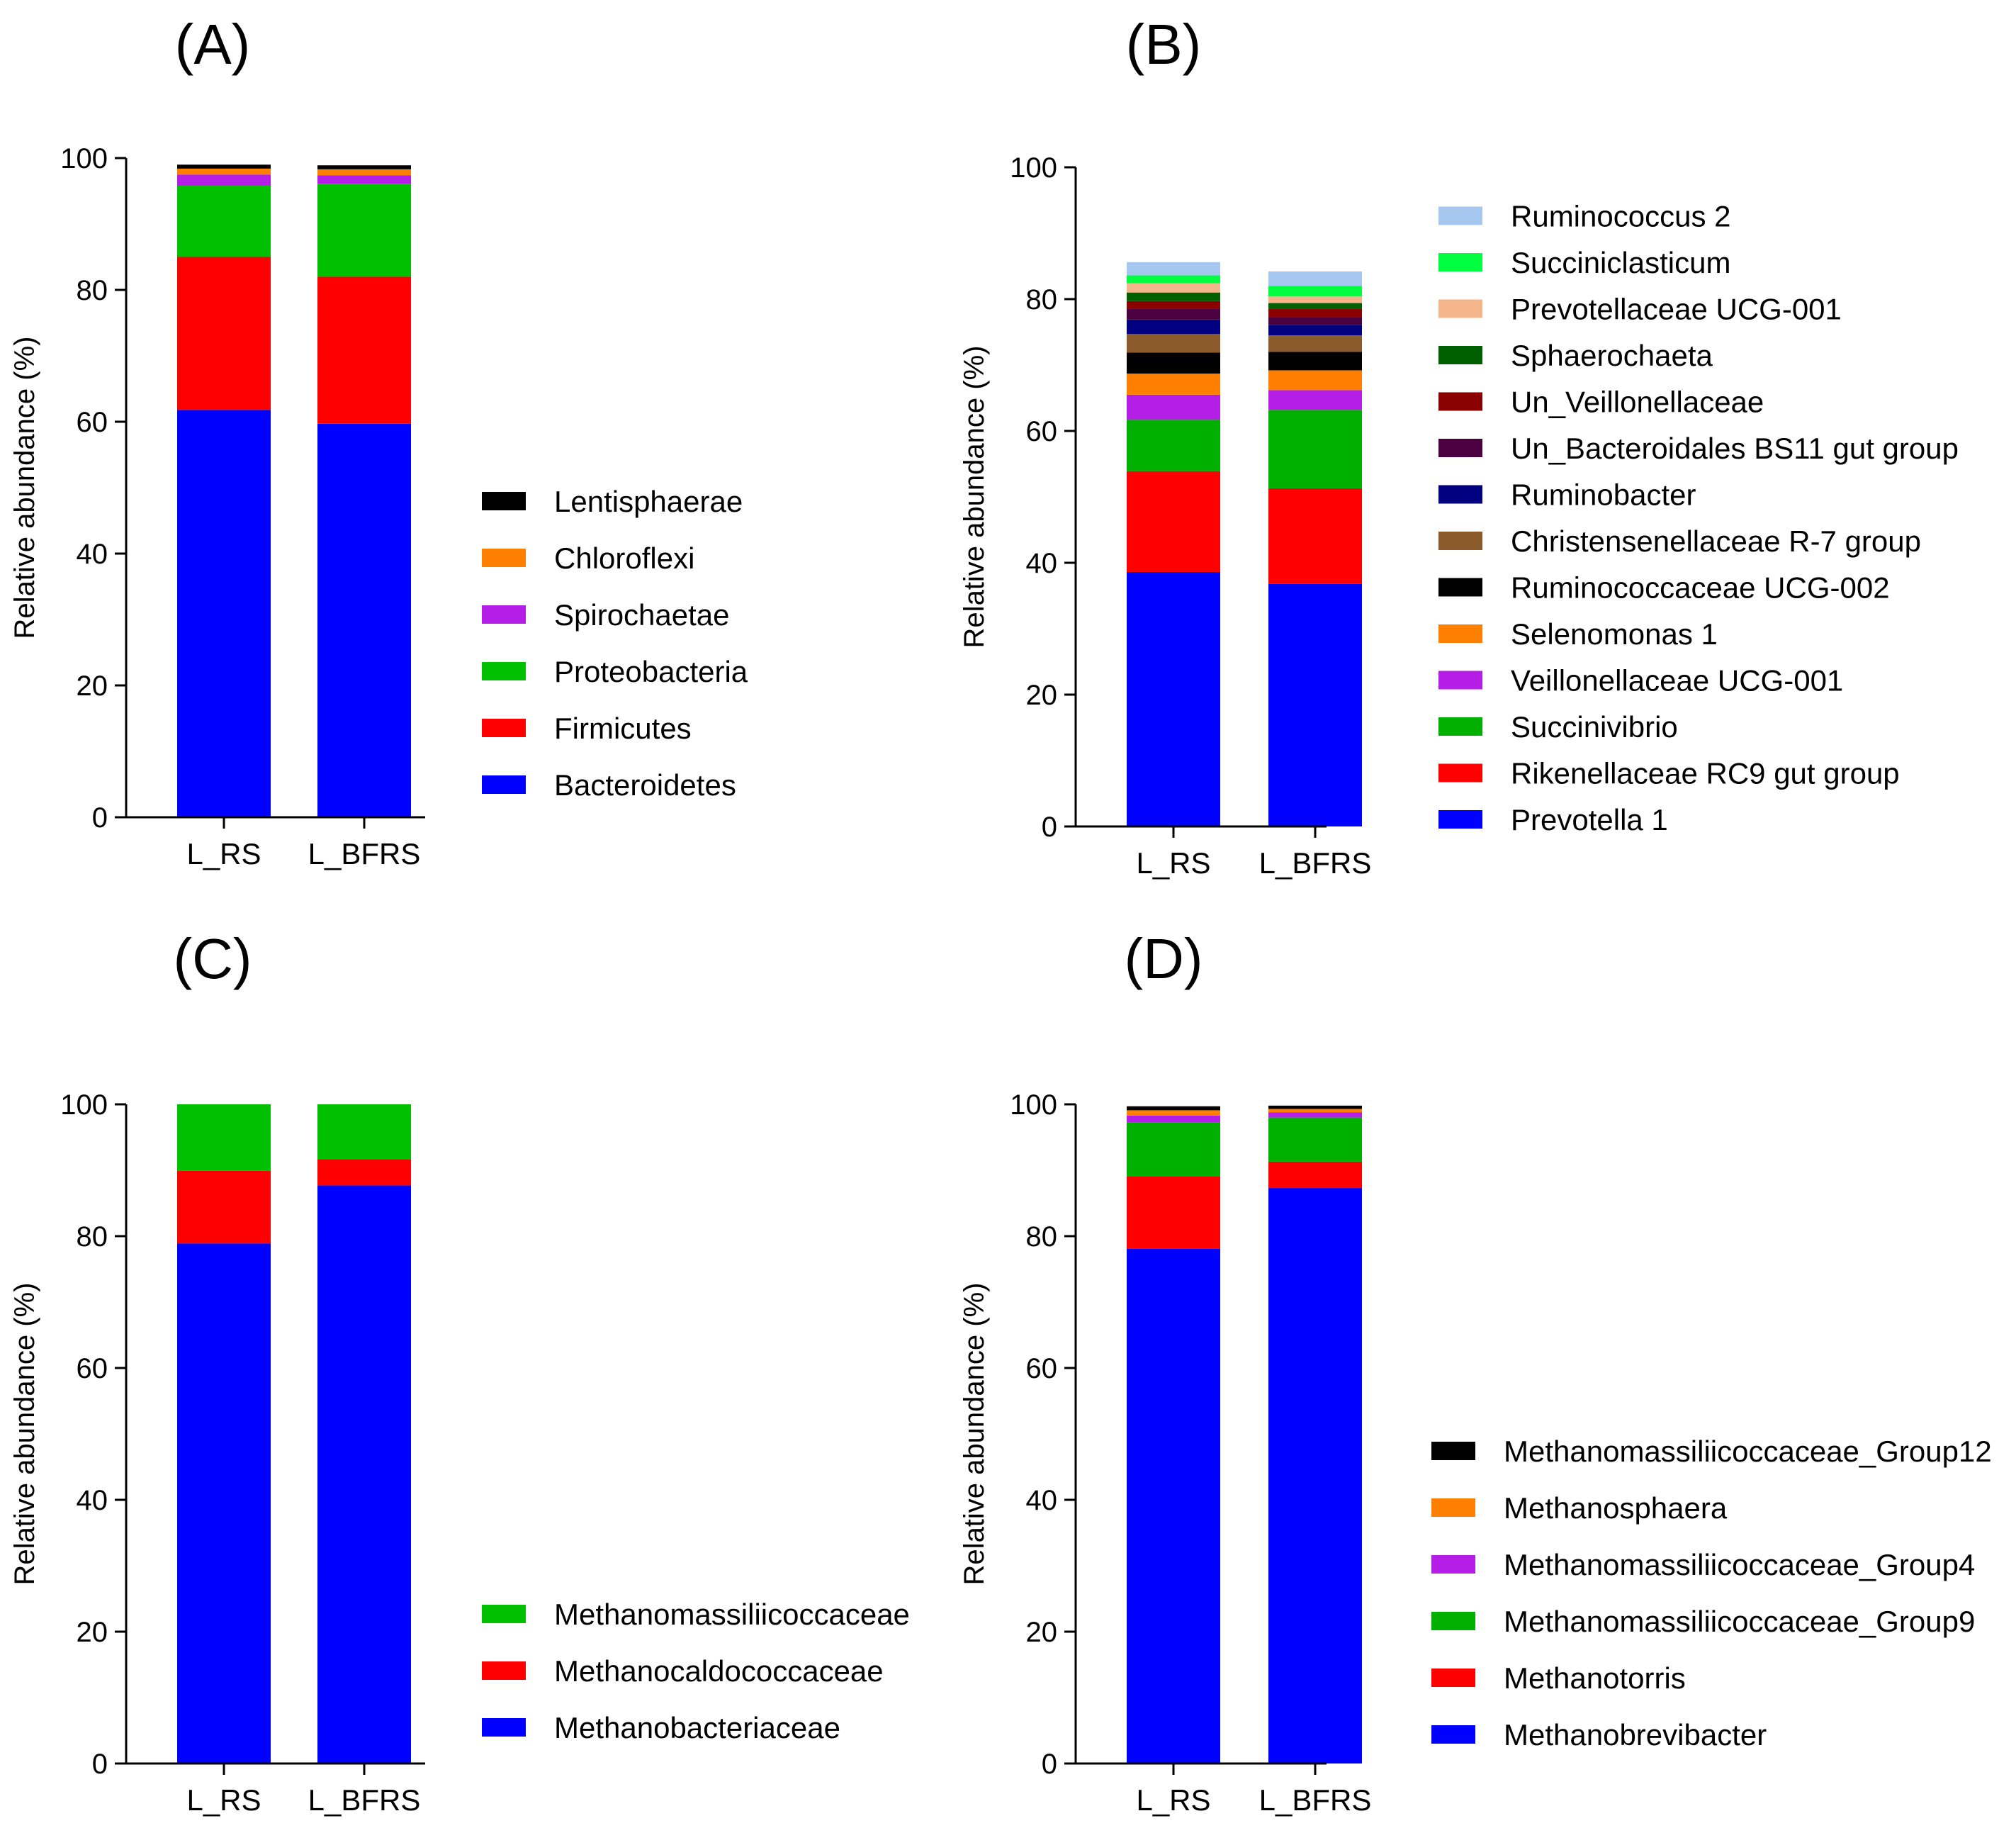 Image resolution: width=2016 pixels, height=1828 pixels. What do you see at coordinates (1739, 1621) in the screenshot?
I see `legend-label: Methanomassiliicoccaceae_Group9` at bounding box center [1739, 1621].